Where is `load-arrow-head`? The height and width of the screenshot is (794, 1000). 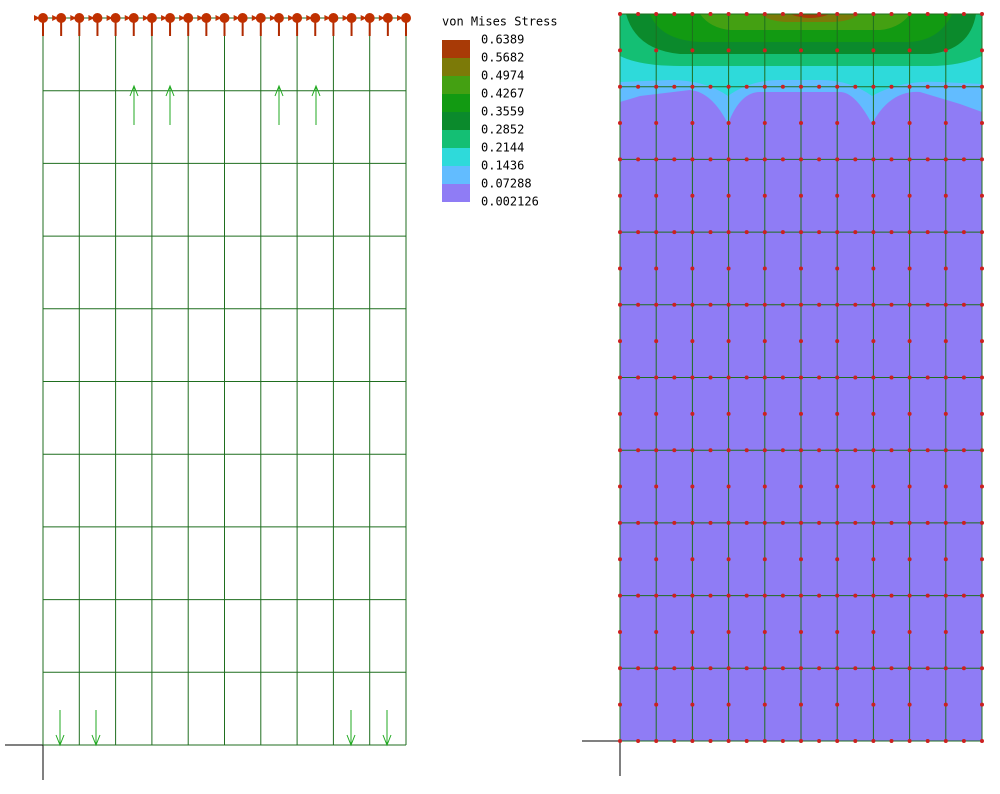 load-arrow-head is located at coordinates (351, 740).